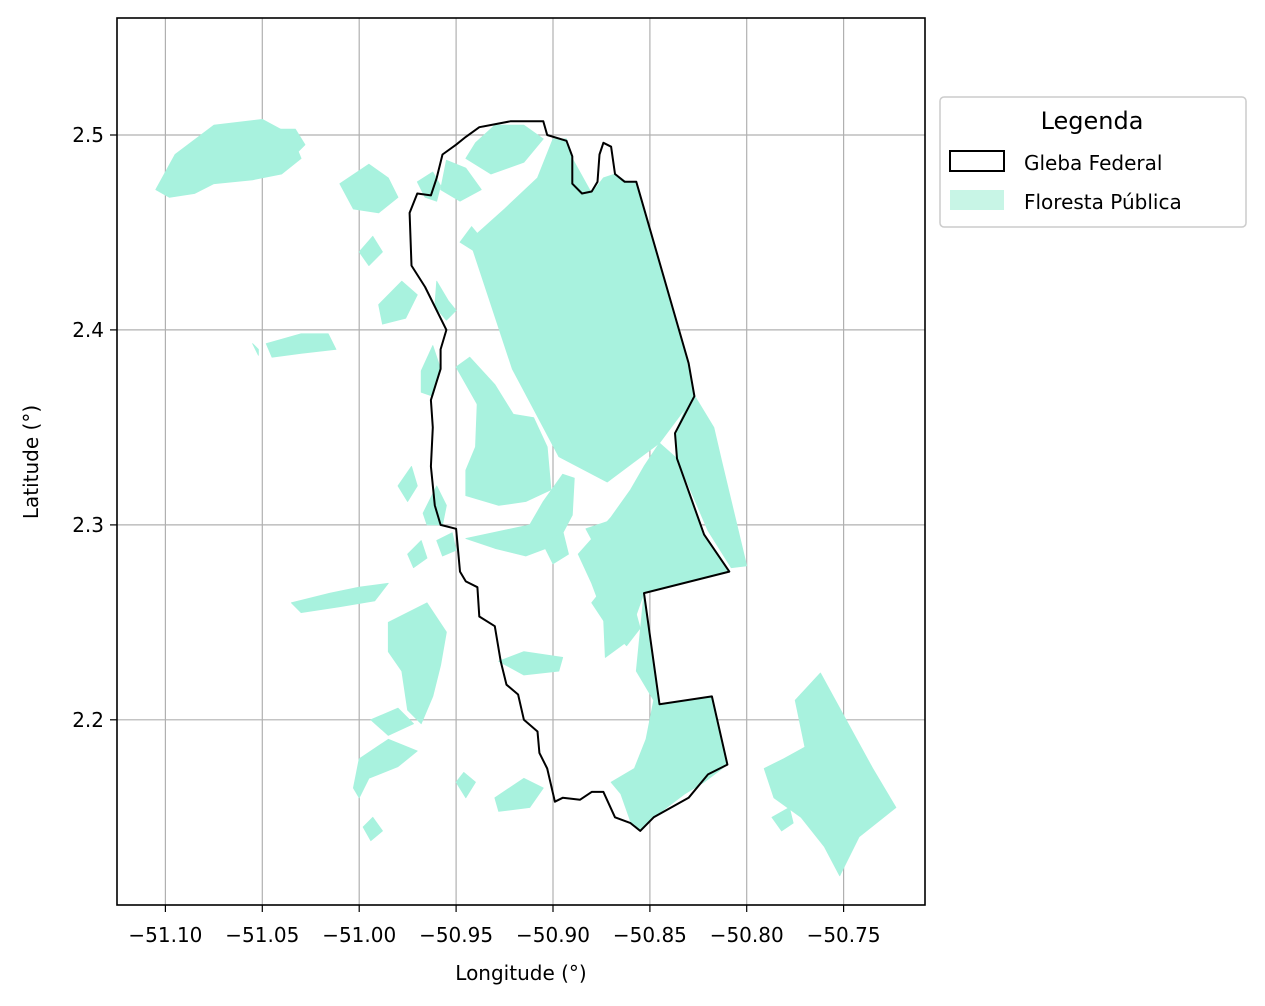 The height and width of the screenshot is (1006, 1265). What do you see at coordinates (31, 462) in the screenshot?
I see `y-axis-label: Latitude (°)` at bounding box center [31, 462].